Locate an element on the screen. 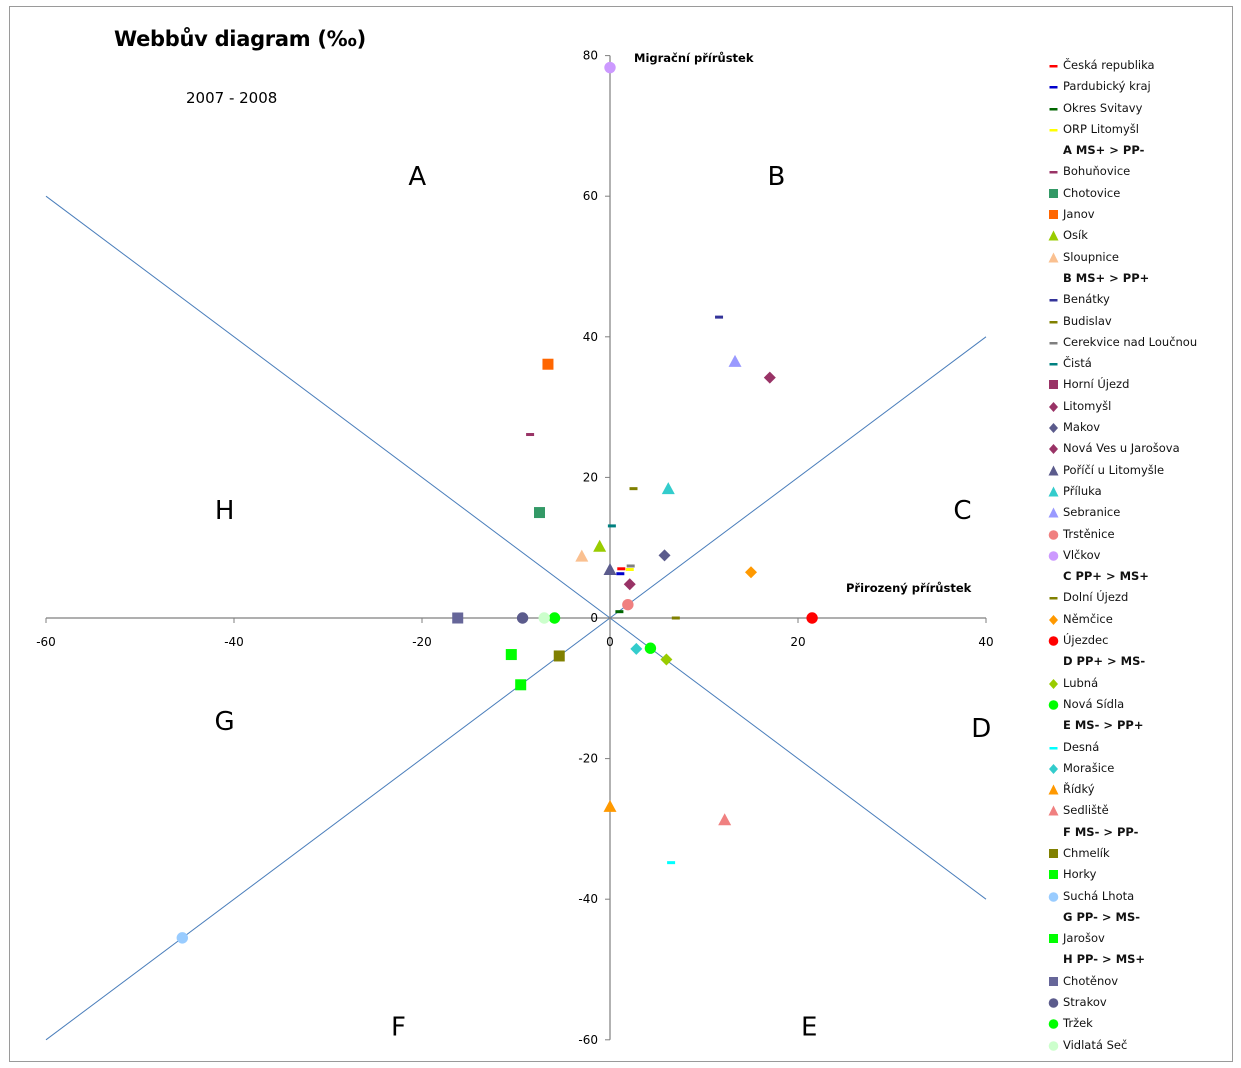  legend-label: Okres Svitavy is located at coordinates (1103, 107).